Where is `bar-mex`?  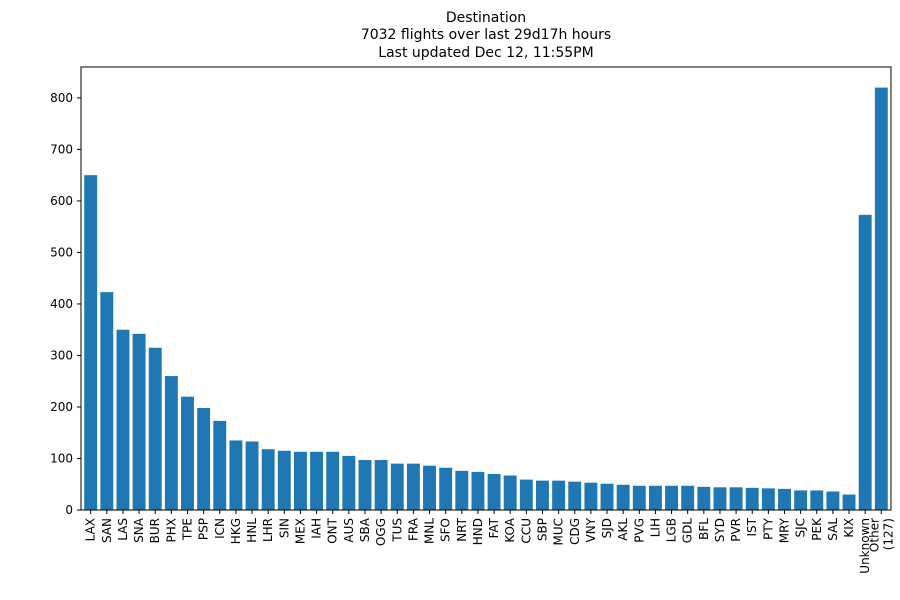
bar-mex is located at coordinates (300, 480).